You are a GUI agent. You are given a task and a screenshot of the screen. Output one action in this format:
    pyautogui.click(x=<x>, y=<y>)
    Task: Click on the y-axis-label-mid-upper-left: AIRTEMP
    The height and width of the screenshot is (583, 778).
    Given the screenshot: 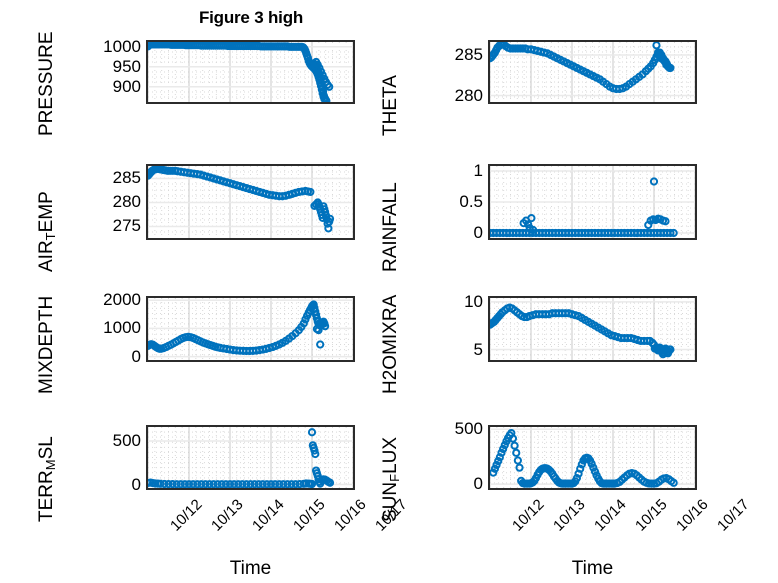 What is the action you would take?
    pyautogui.click(x=47, y=231)
    